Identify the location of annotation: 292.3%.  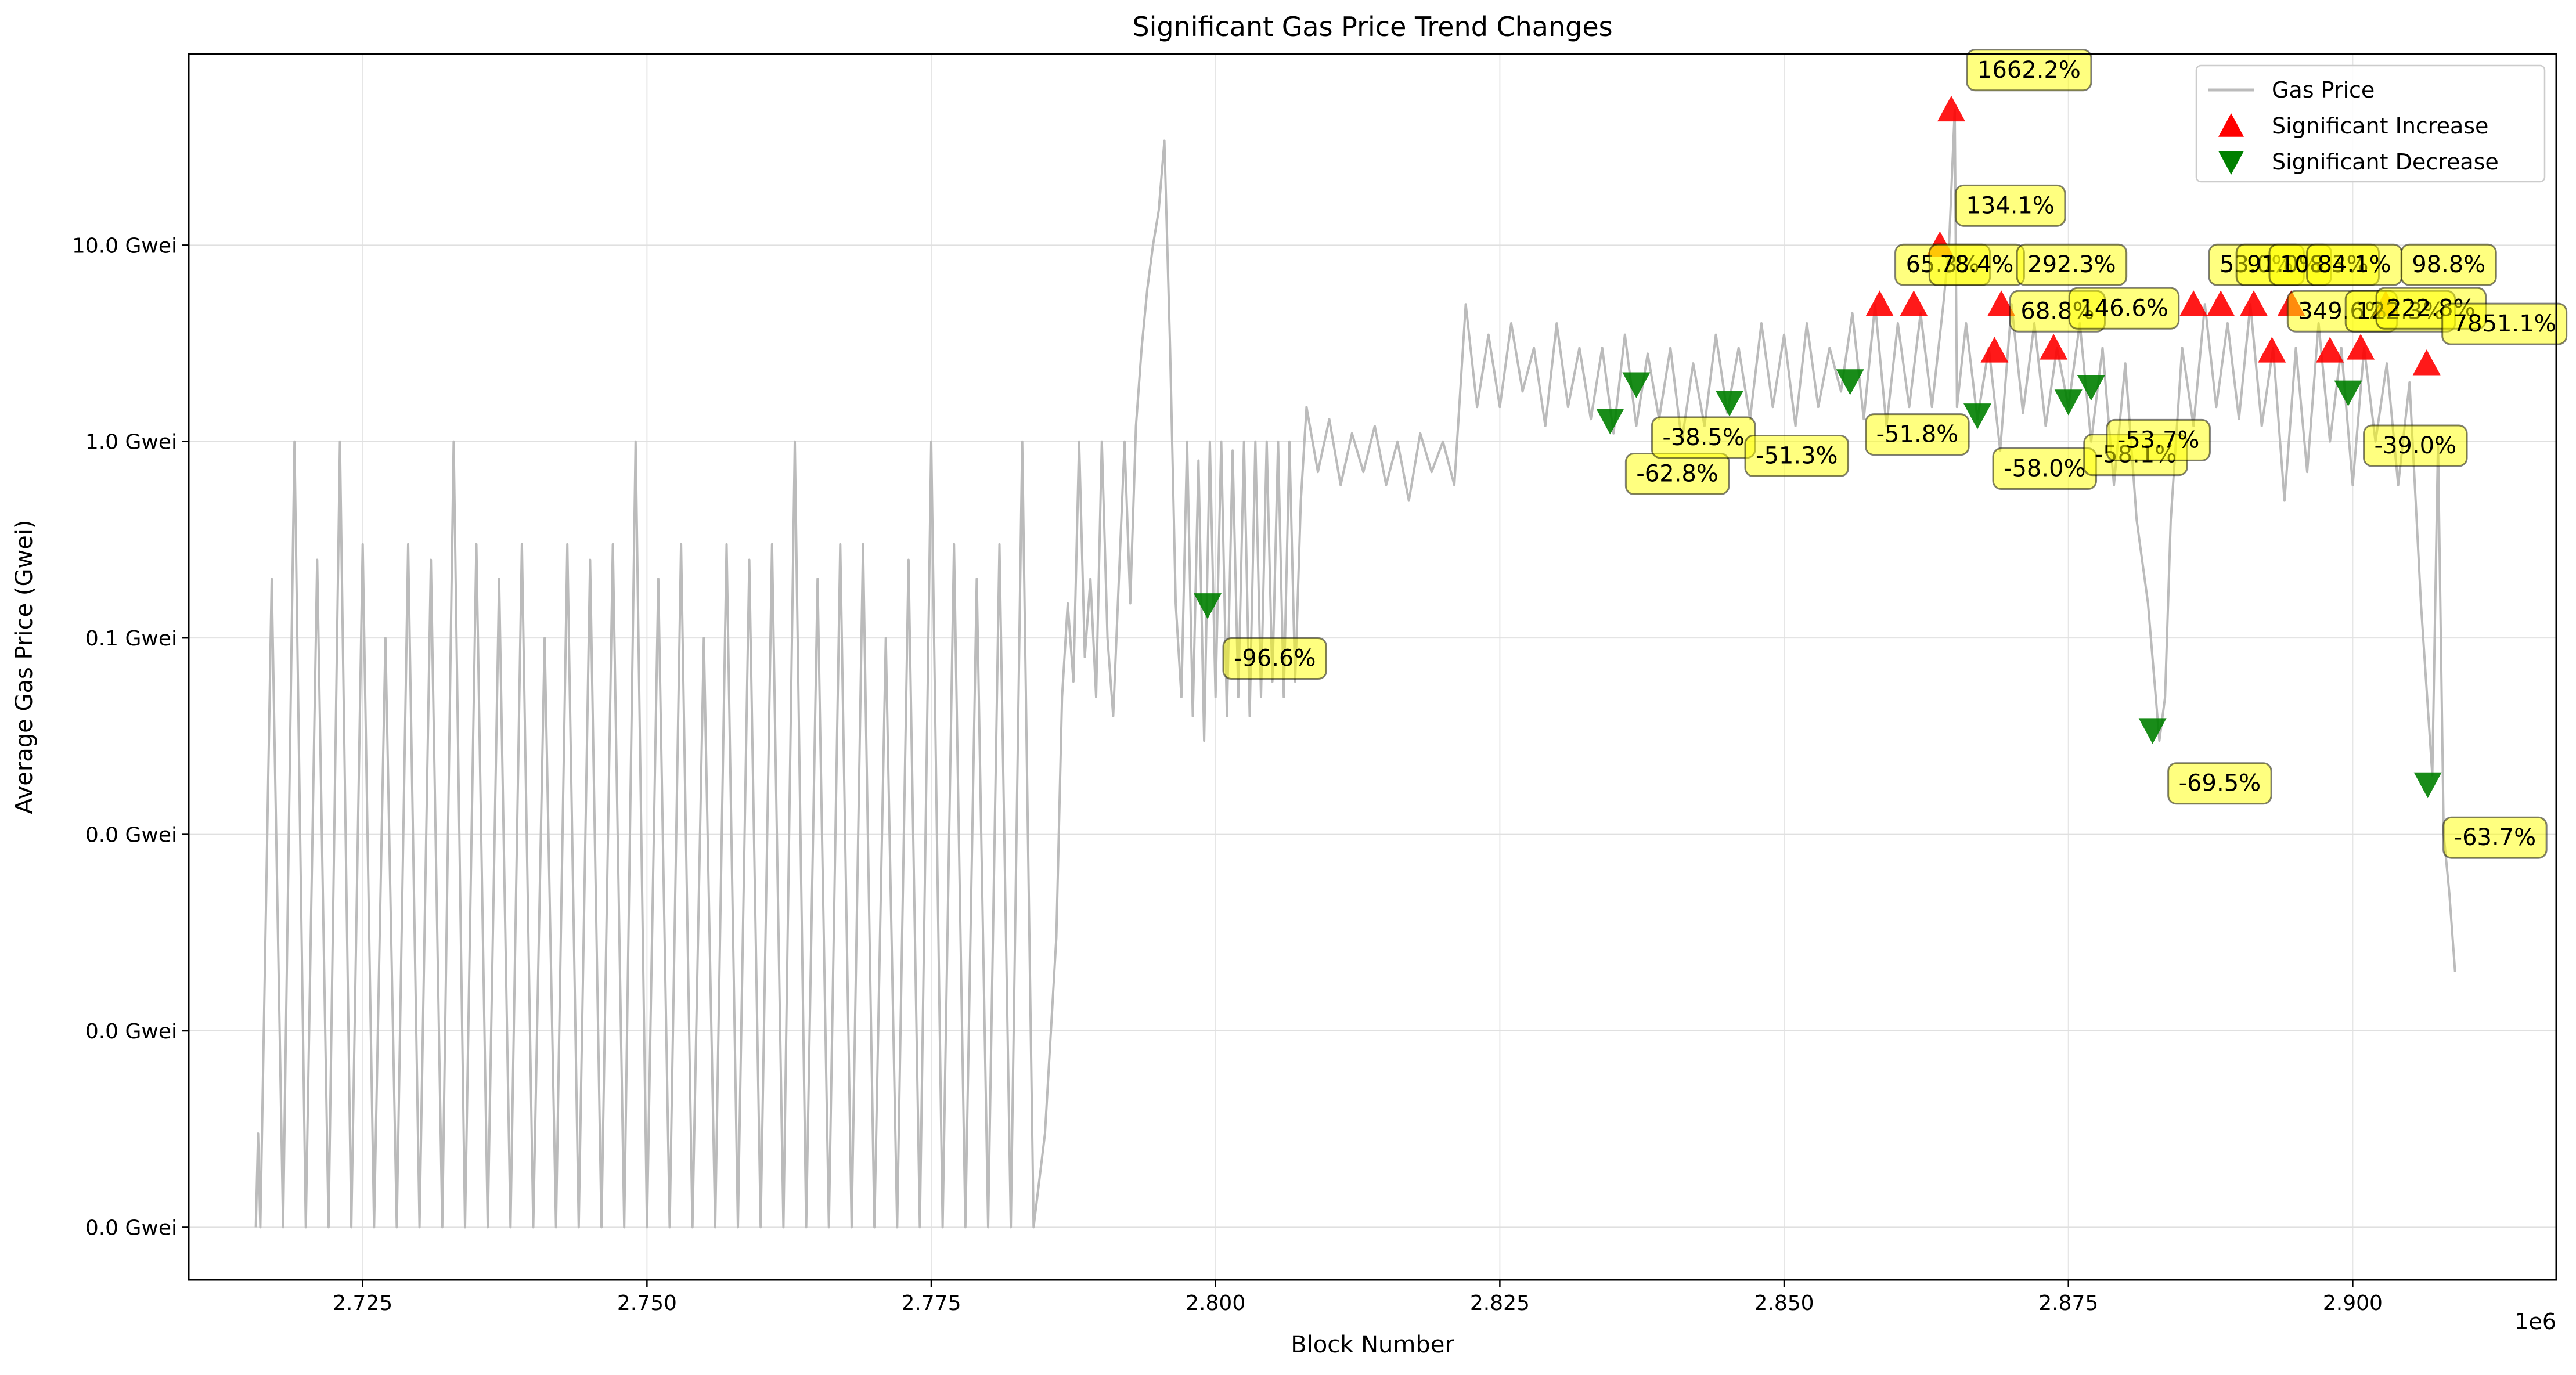
(2072, 264).